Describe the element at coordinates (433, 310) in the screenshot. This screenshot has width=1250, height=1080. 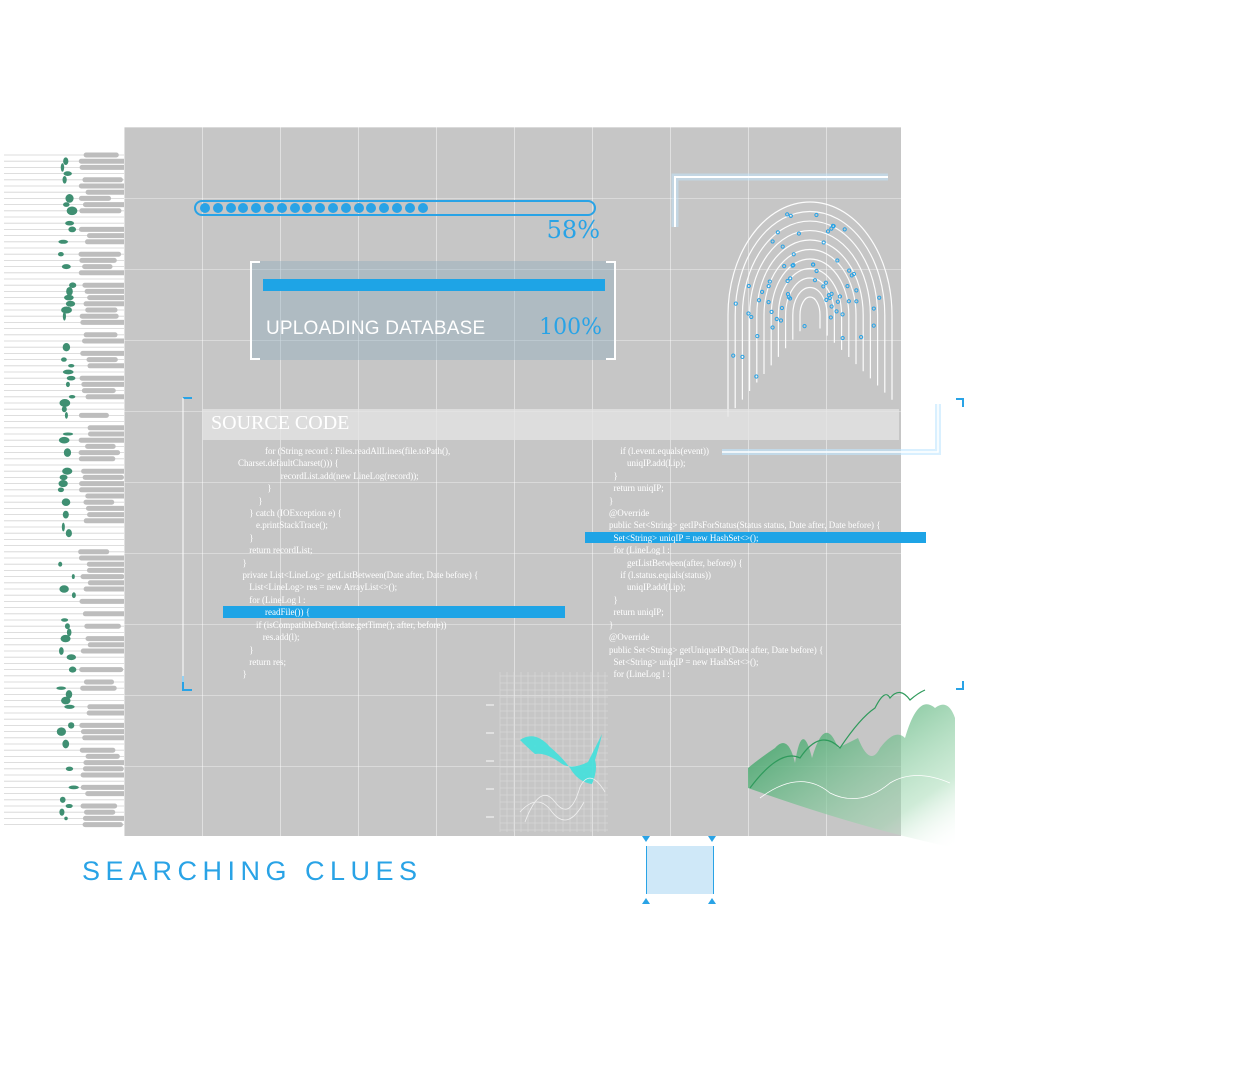
I see `upload-box` at that location.